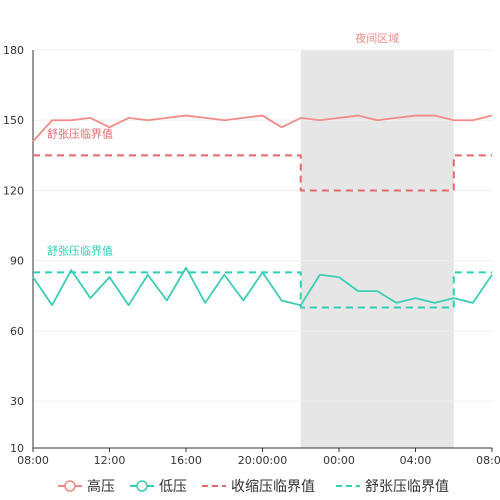  Describe the element at coordinates (416, 460) in the screenshot. I see `x-tick-label: 04:00` at that location.